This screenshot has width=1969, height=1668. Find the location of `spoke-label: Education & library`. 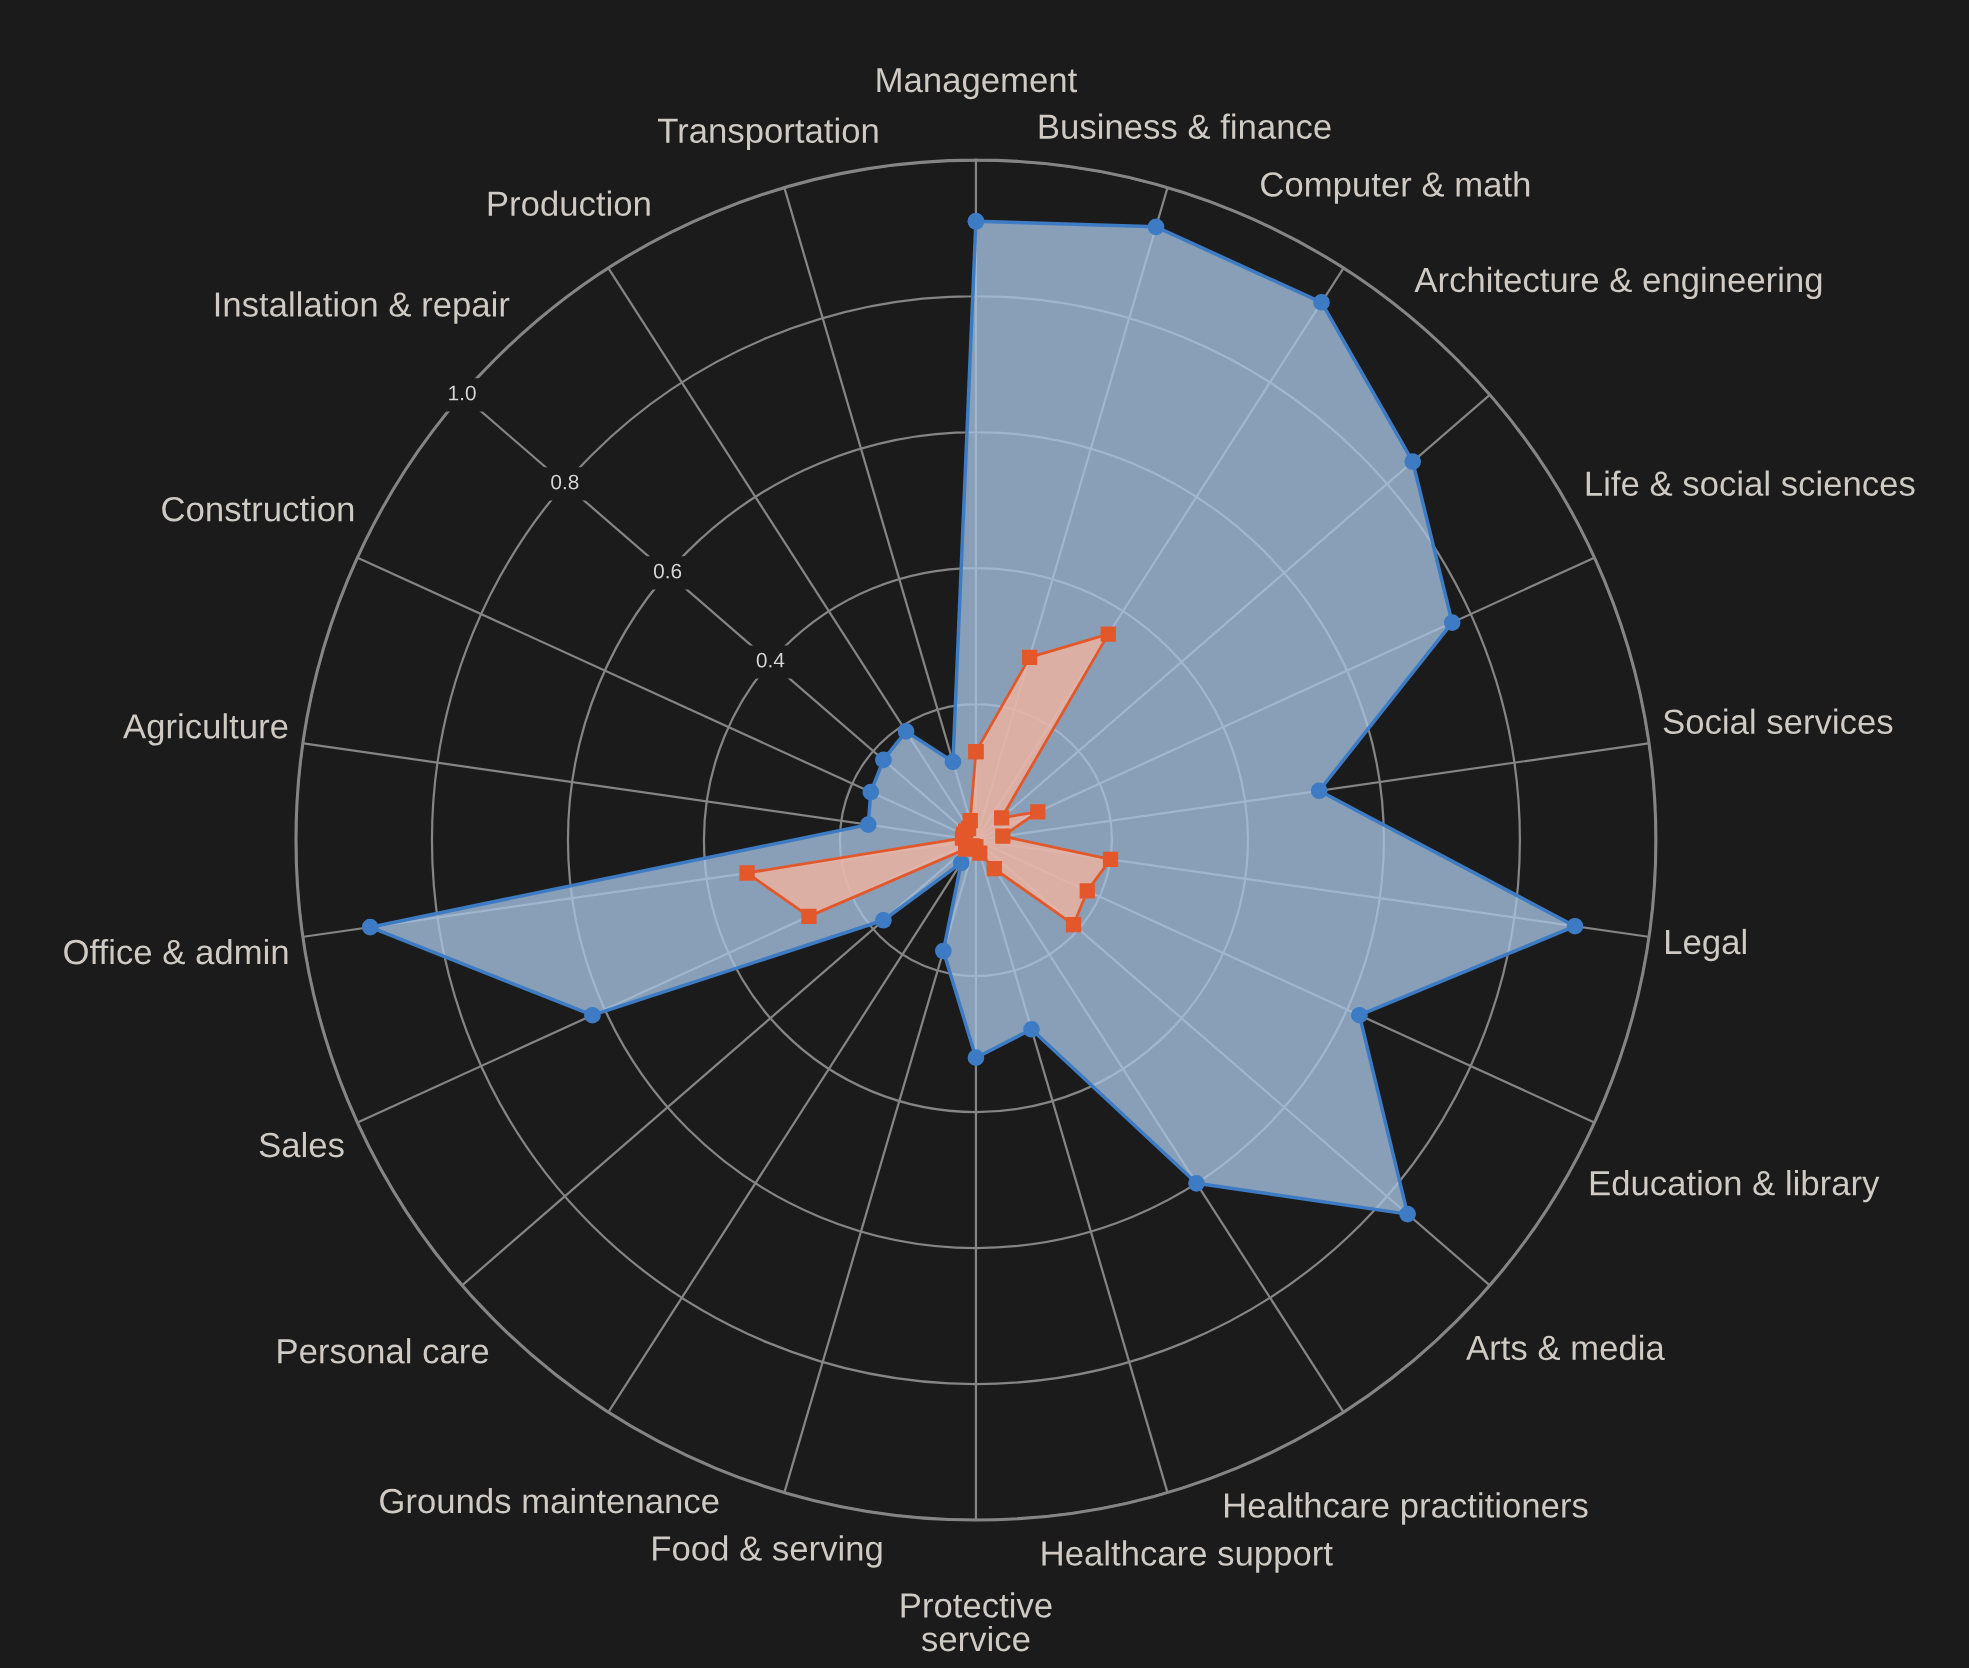

spoke-label: Education & library is located at coordinates (1735, 1186).